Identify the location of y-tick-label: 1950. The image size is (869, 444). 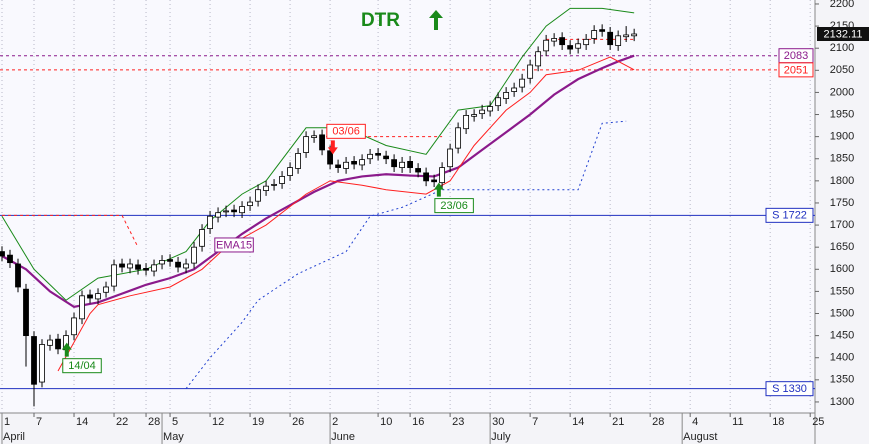
(842, 114).